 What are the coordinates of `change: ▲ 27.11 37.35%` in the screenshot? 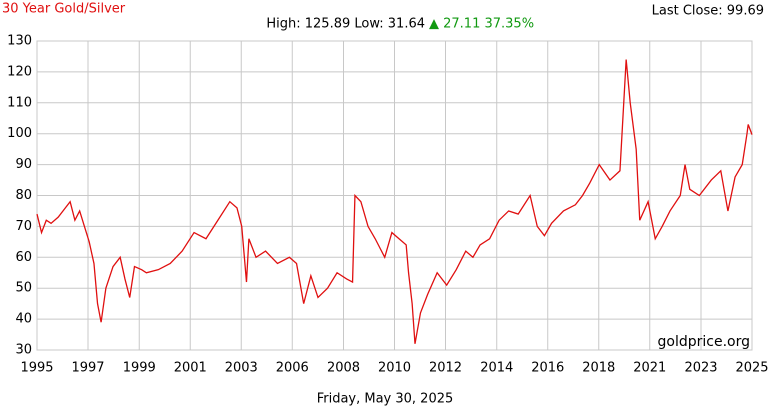 It's located at (481, 24).